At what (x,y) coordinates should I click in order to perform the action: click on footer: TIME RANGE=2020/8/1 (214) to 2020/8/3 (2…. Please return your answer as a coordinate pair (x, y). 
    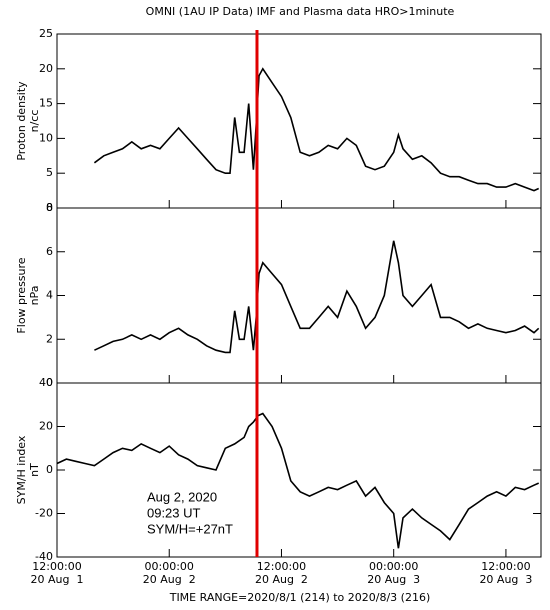
    Looking at the image, I should click on (300, 597).